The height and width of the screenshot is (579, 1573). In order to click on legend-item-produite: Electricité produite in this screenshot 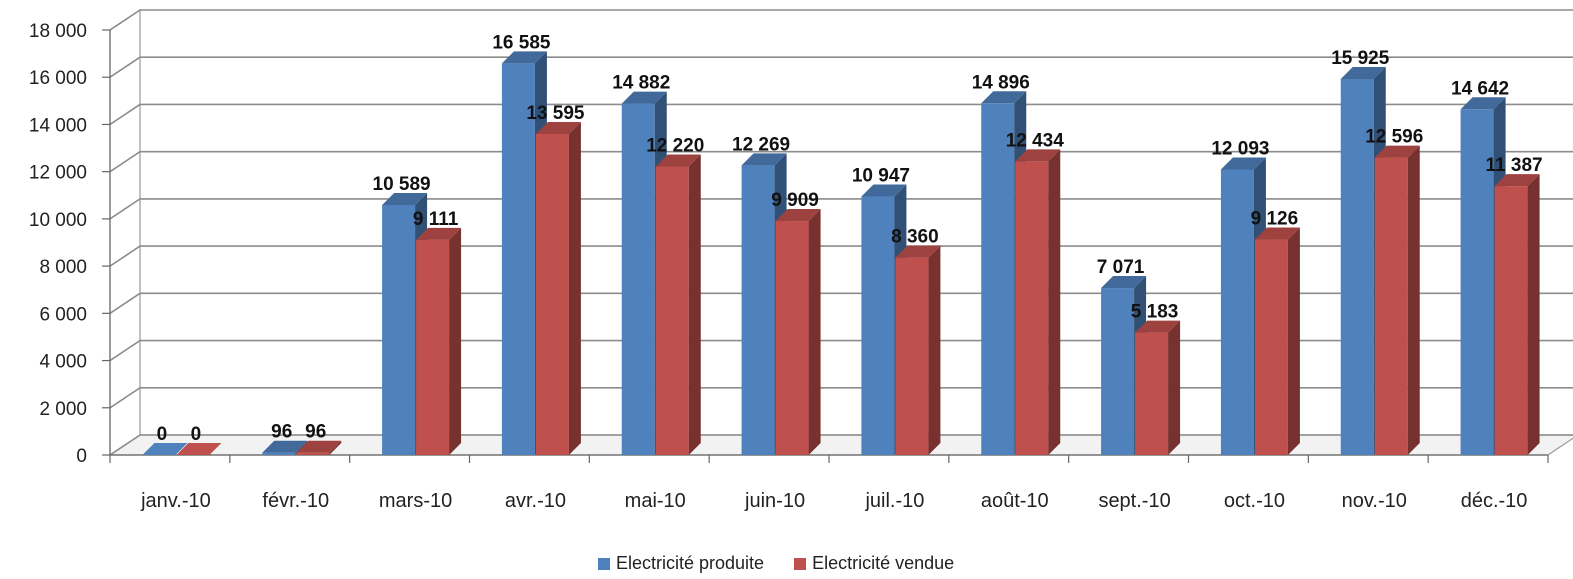, I will do `click(681, 563)`.